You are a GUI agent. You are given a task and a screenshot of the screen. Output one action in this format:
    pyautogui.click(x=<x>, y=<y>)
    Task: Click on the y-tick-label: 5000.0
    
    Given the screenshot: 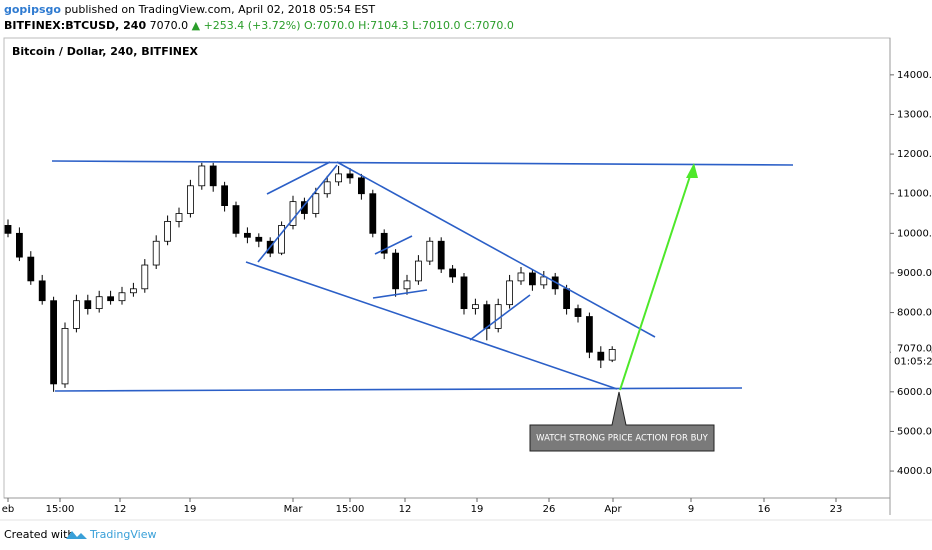 What is the action you would take?
    pyautogui.click(x=914, y=431)
    